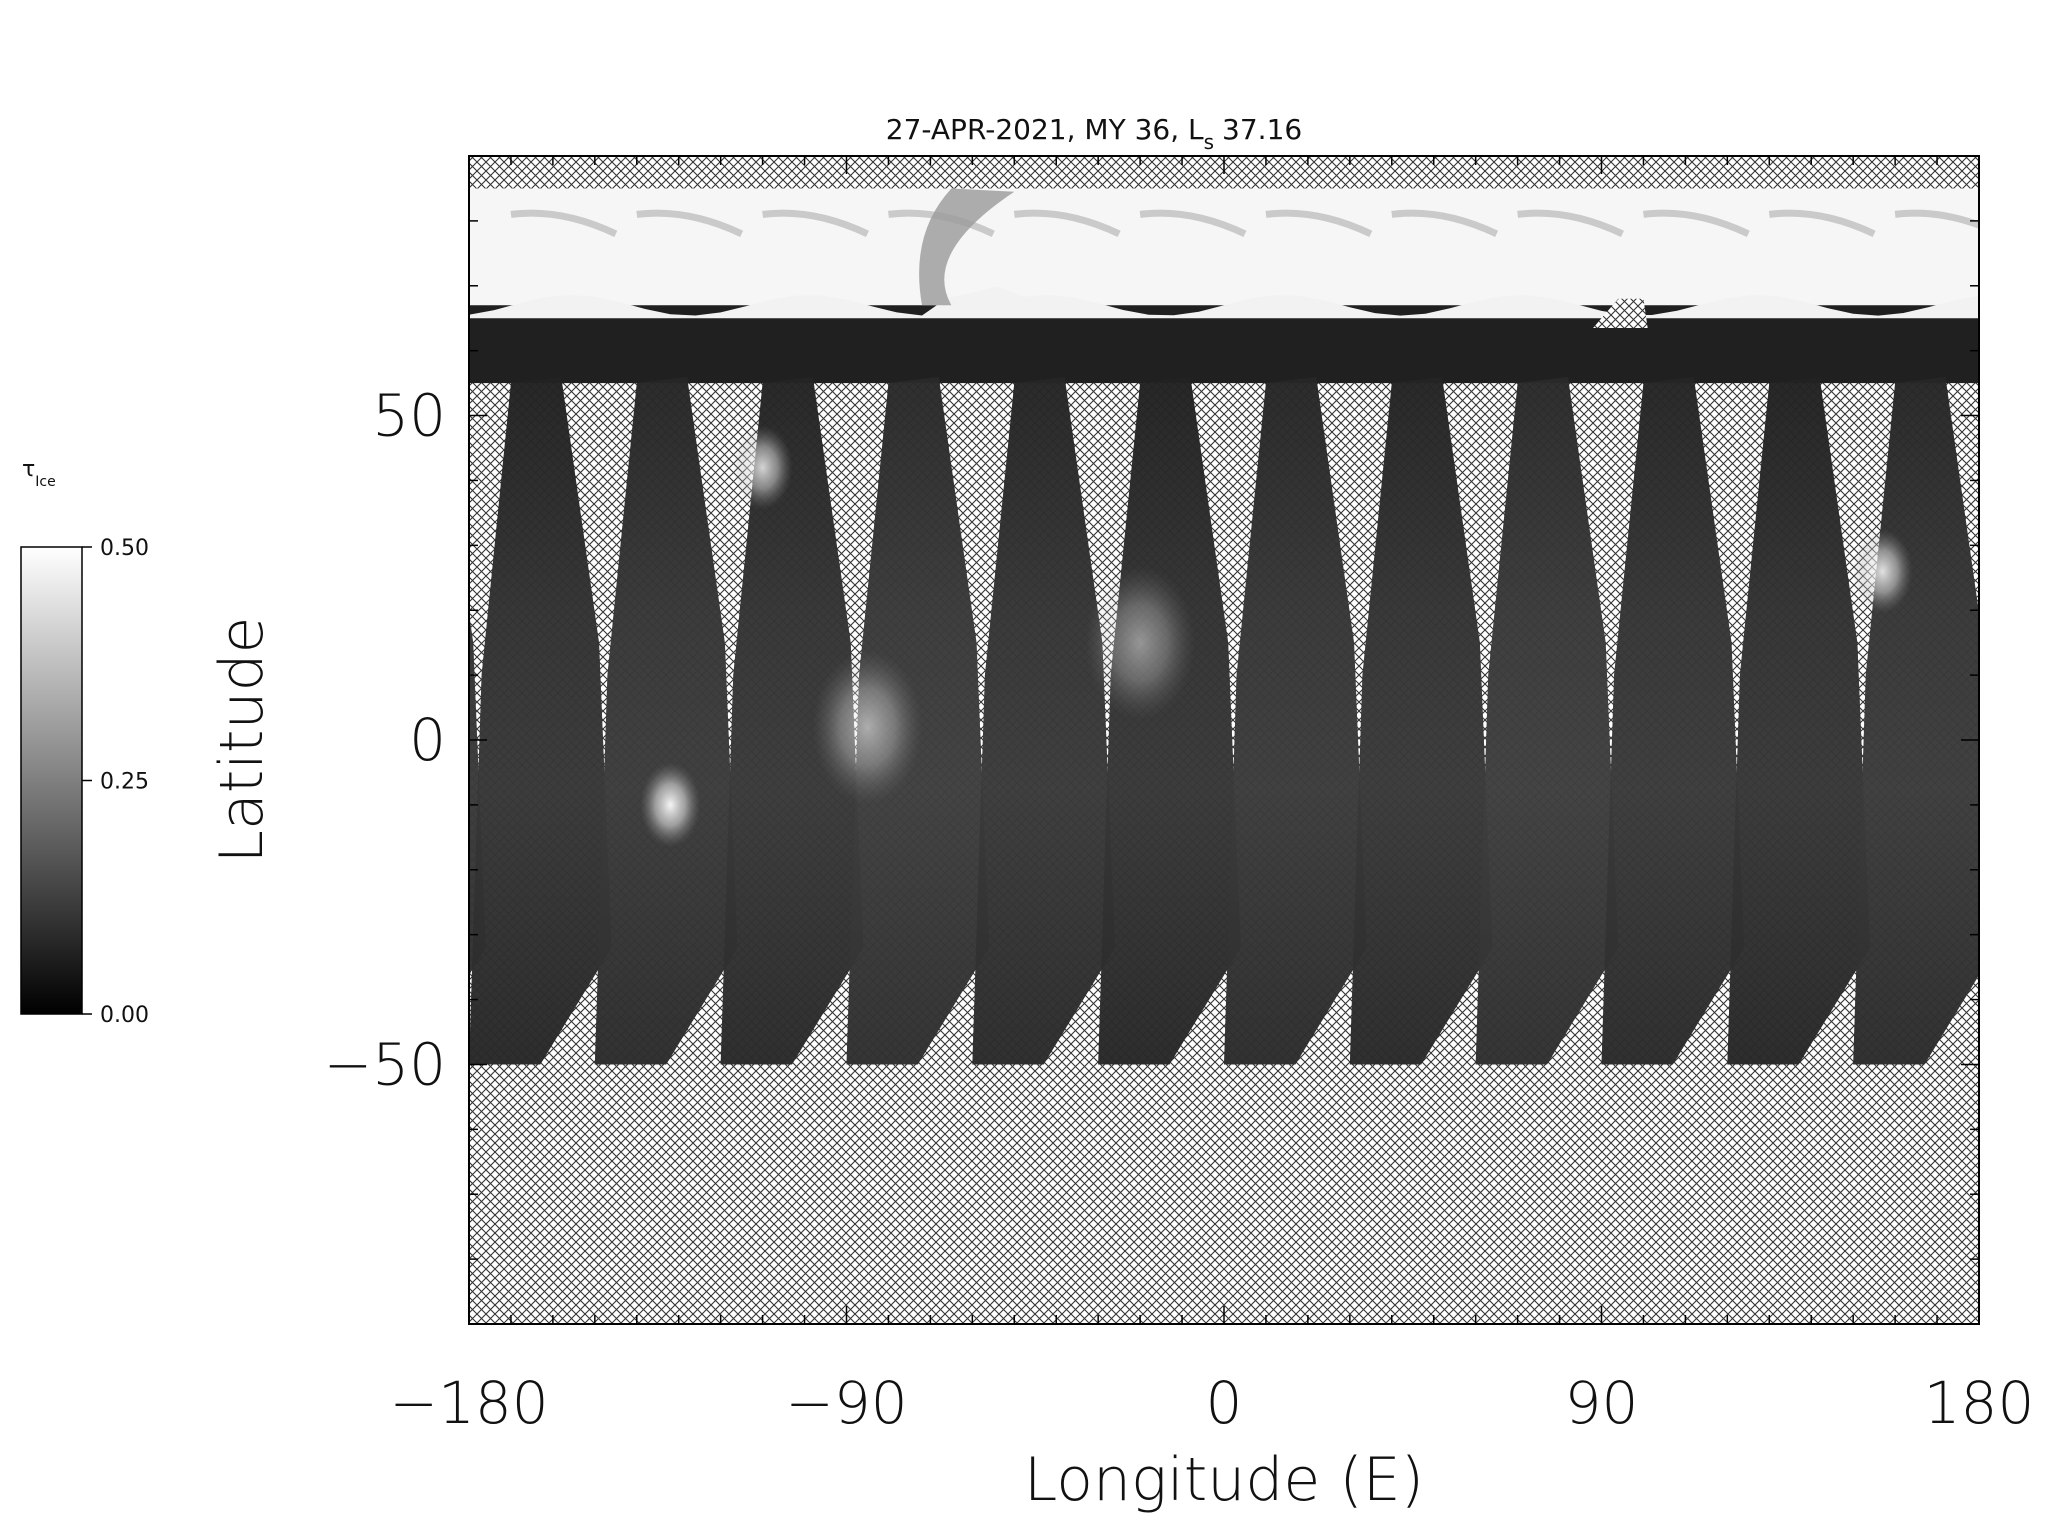  Describe the element at coordinates (1209, 142) in the screenshot. I see `title-subscript: s` at that location.